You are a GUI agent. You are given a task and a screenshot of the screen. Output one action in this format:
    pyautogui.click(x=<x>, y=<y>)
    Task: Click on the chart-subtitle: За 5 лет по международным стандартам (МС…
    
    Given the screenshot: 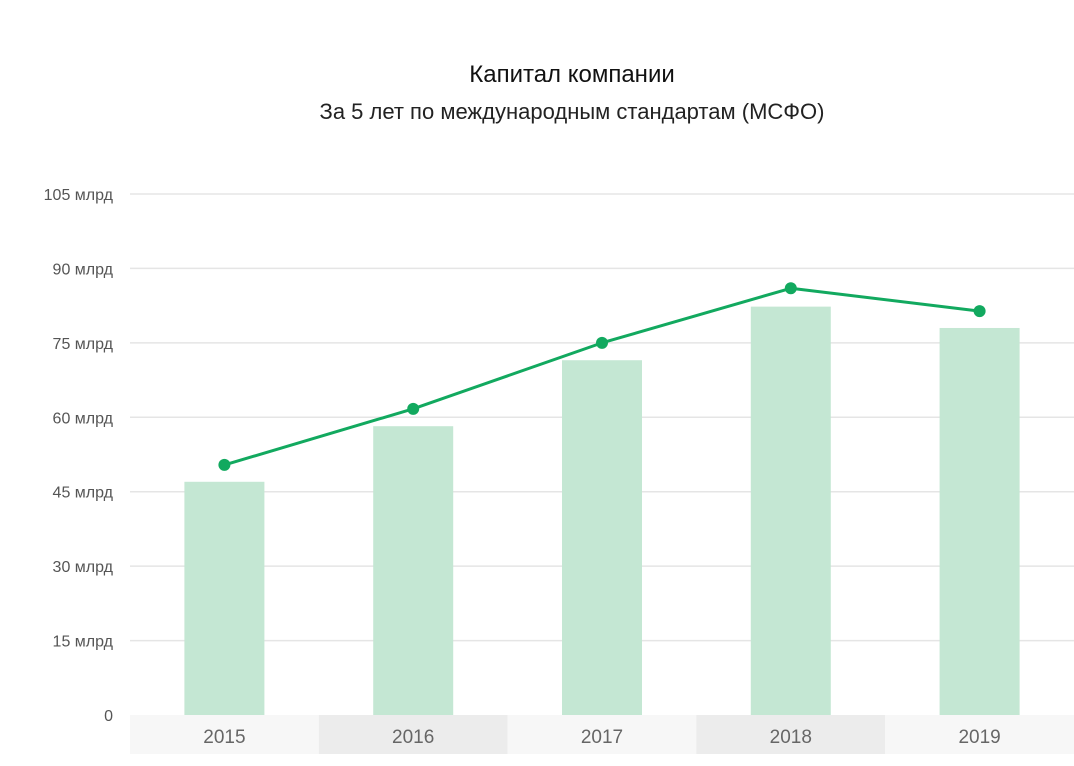 What is the action you would take?
    pyautogui.click(x=572, y=111)
    